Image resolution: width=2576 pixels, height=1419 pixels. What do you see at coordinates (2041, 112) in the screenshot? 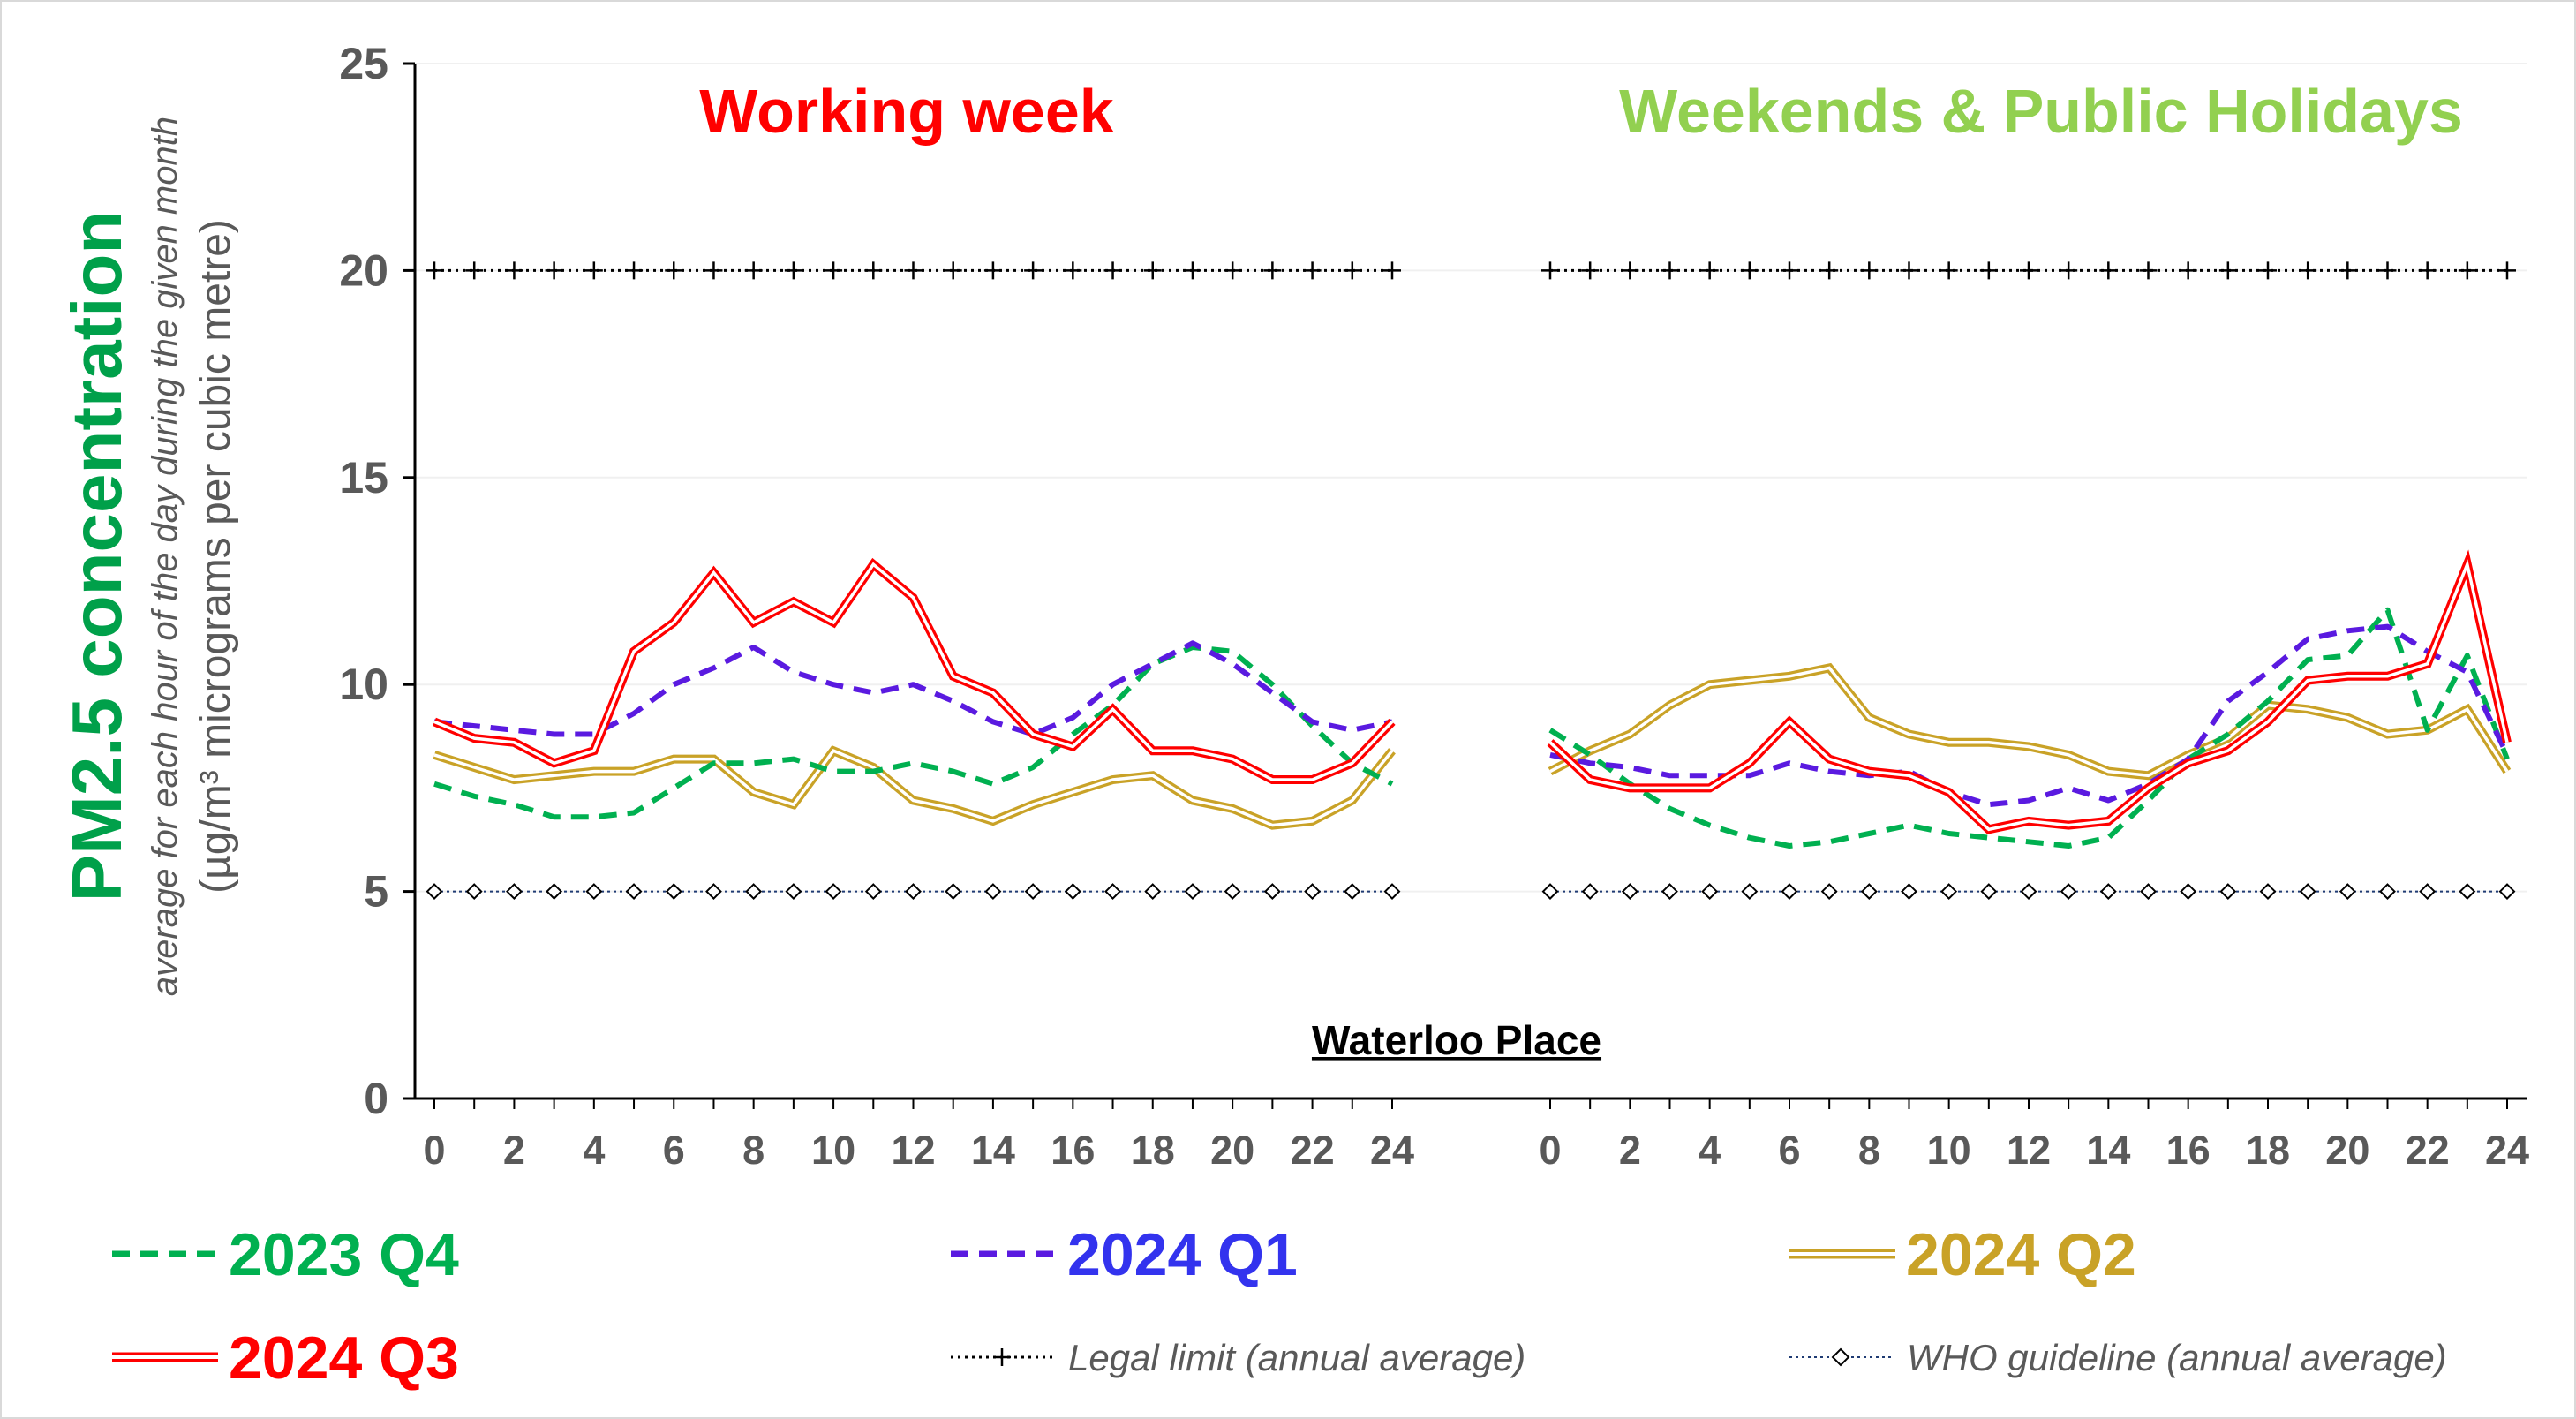
I see `panel-title-weekends: Weekends & Public Holidays` at bounding box center [2041, 112].